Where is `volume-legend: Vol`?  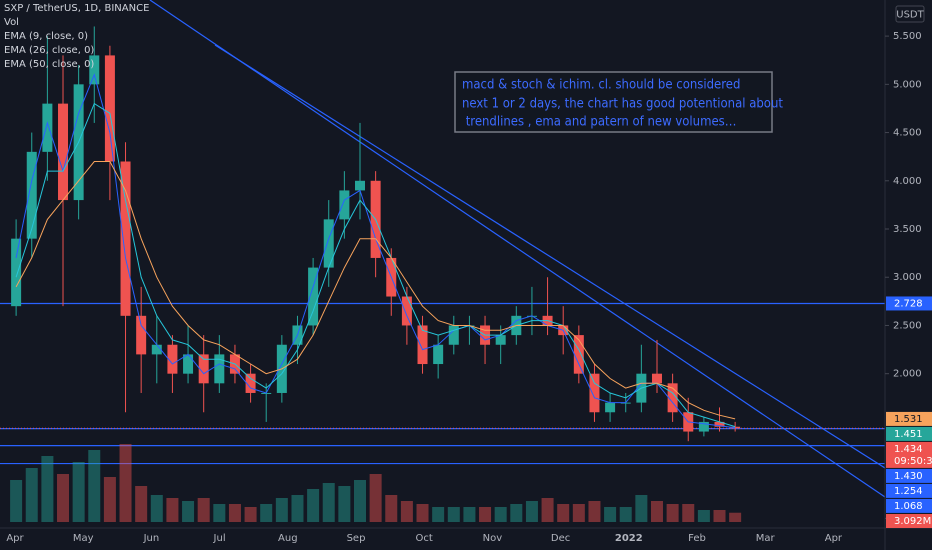
volume-legend: Vol is located at coordinates (11, 22).